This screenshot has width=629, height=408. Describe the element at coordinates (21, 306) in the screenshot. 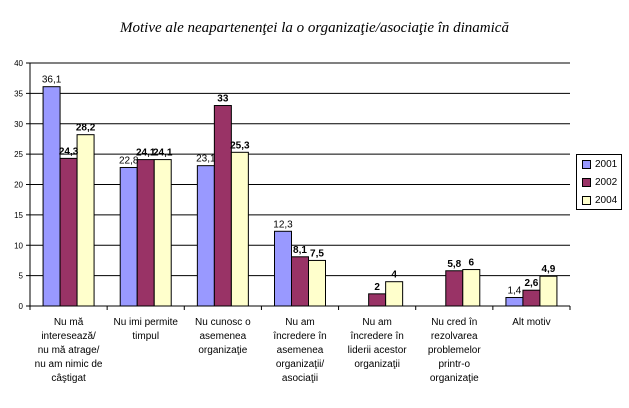

I see `y-tick-label: 0` at that location.